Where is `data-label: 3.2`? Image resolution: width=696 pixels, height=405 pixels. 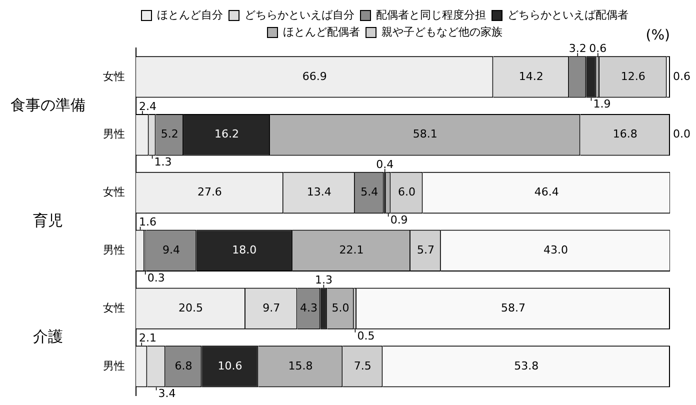 data-label: 3.2 is located at coordinates (577, 48).